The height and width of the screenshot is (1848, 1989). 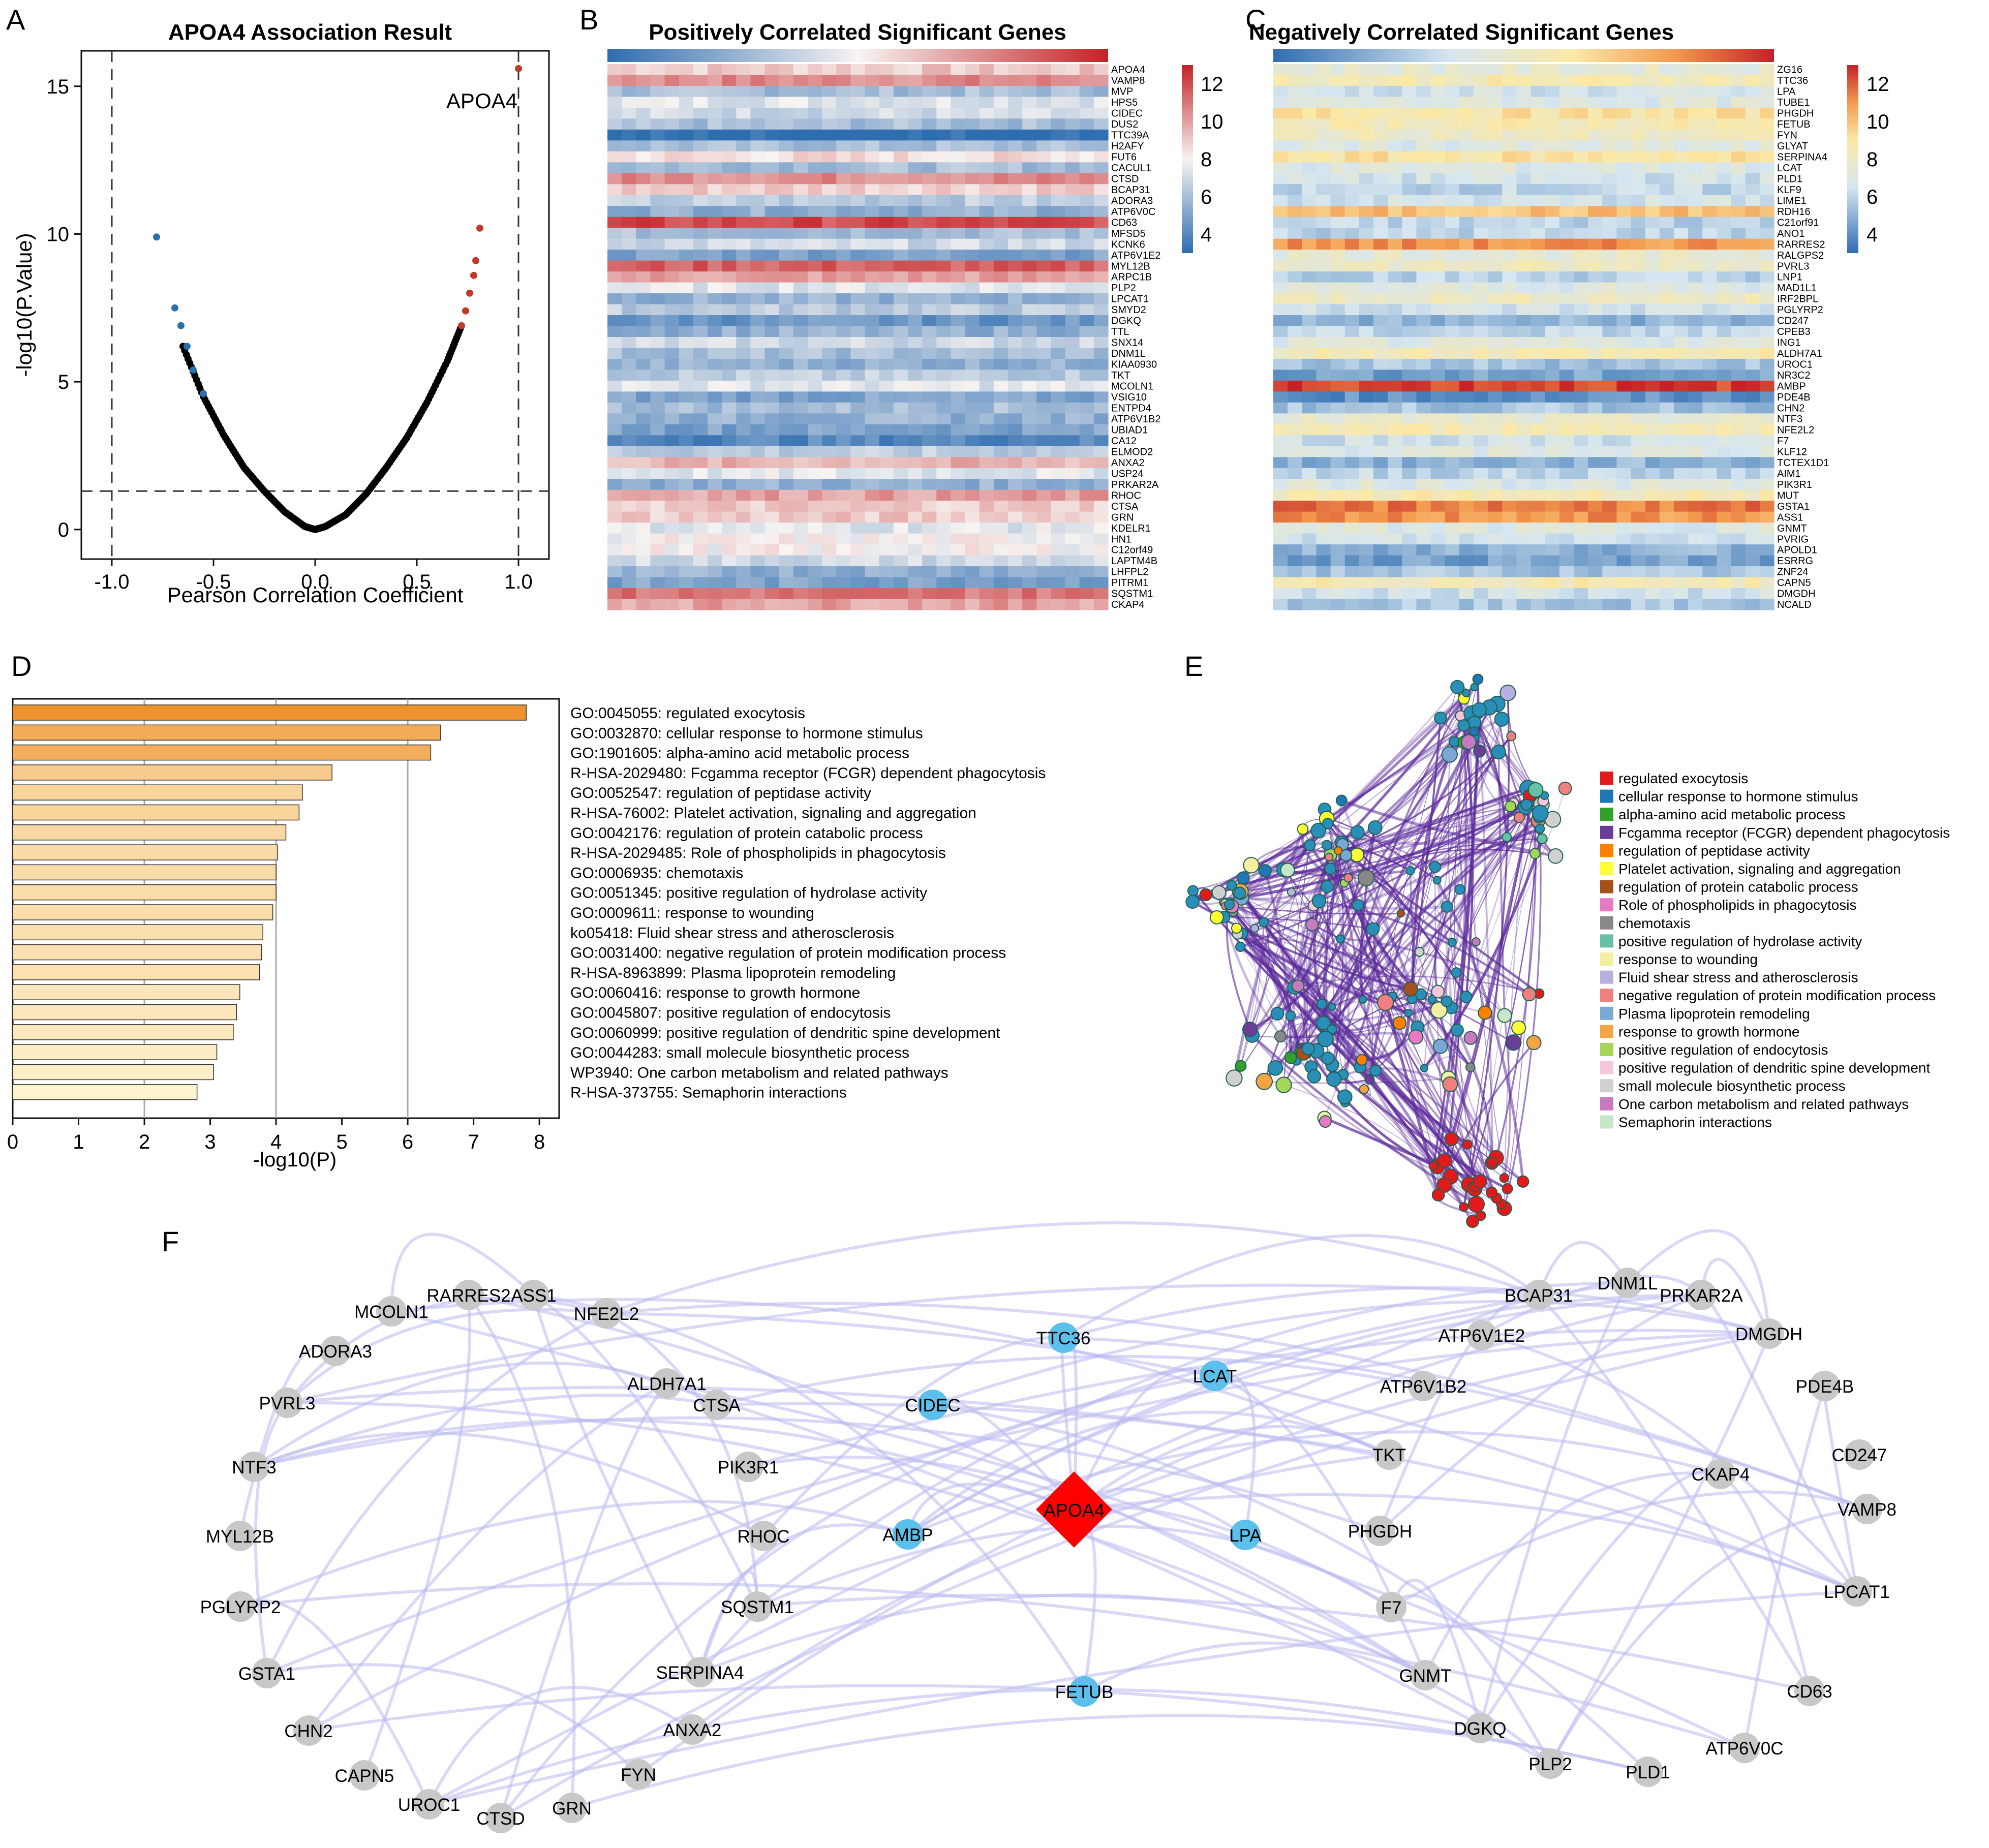 I want to click on network-legend-swatch, so click(x=1606, y=850).